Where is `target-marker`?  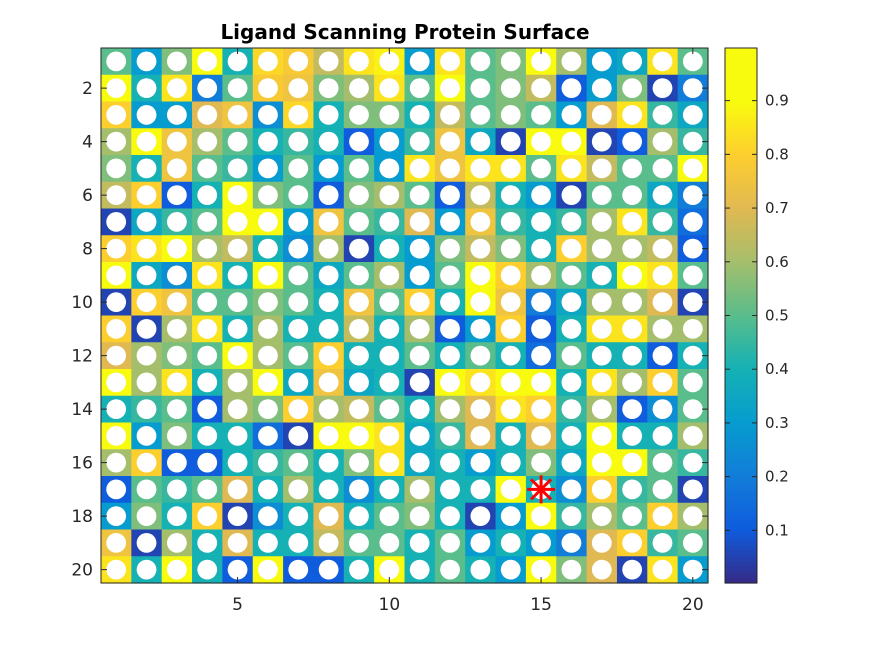 target-marker is located at coordinates (541, 489).